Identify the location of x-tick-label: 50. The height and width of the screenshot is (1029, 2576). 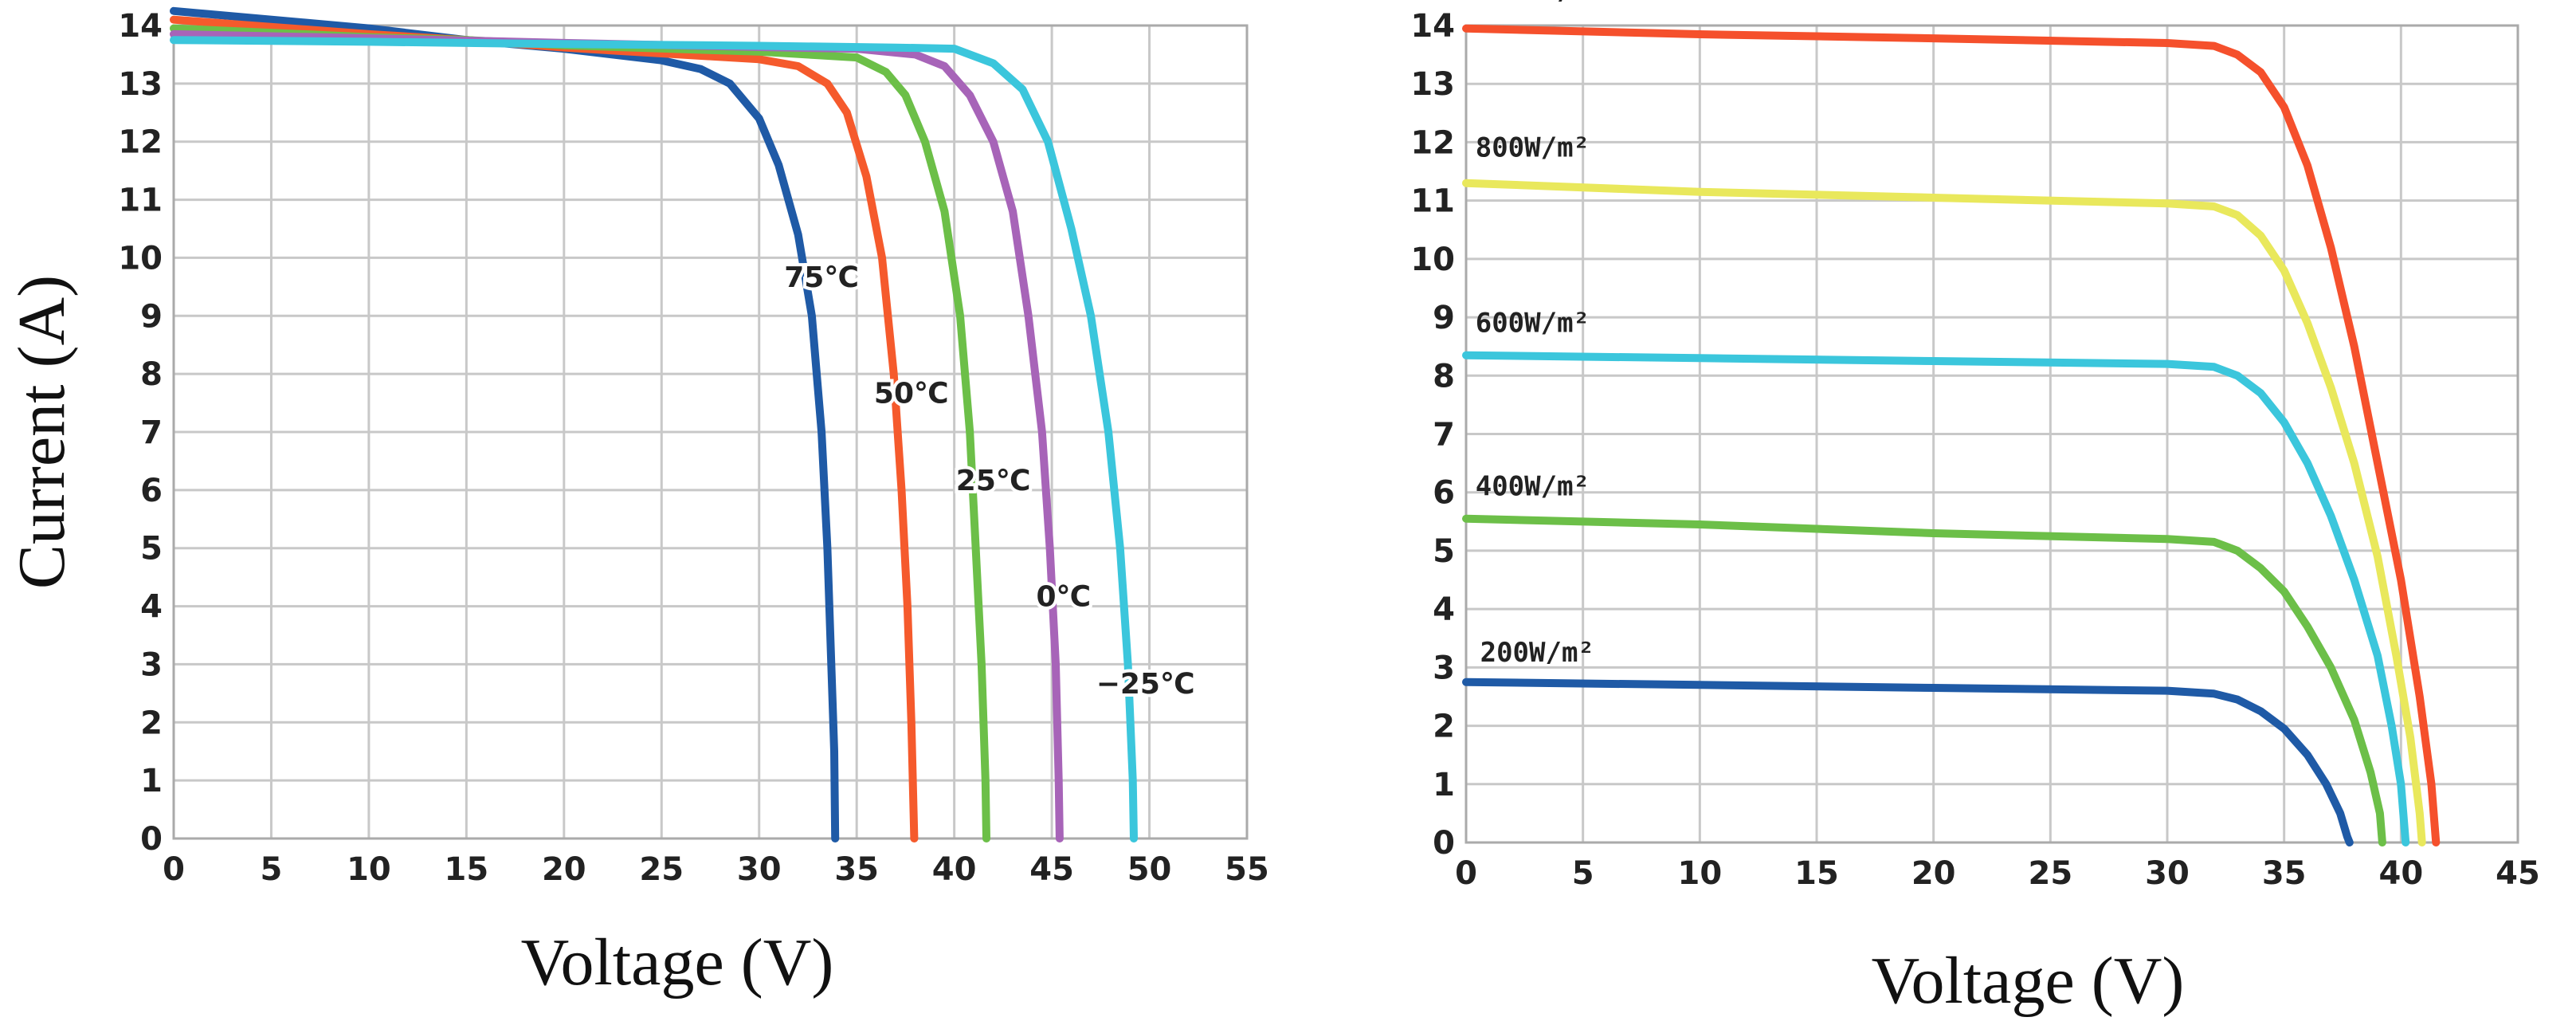
(1149, 869).